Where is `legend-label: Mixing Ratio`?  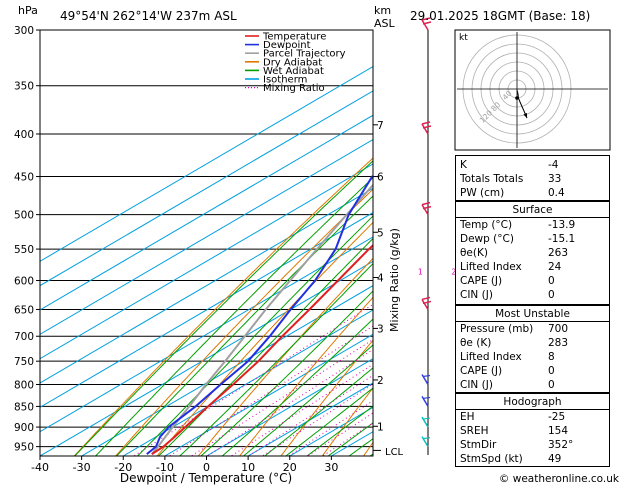
legend-label: Mixing Ratio is located at coordinates (294, 88).